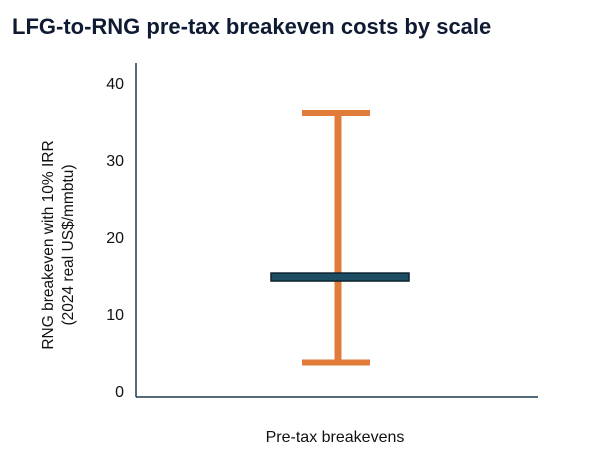 The width and height of the screenshot is (607, 474). I want to click on central-estimate-bar, so click(340, 277).